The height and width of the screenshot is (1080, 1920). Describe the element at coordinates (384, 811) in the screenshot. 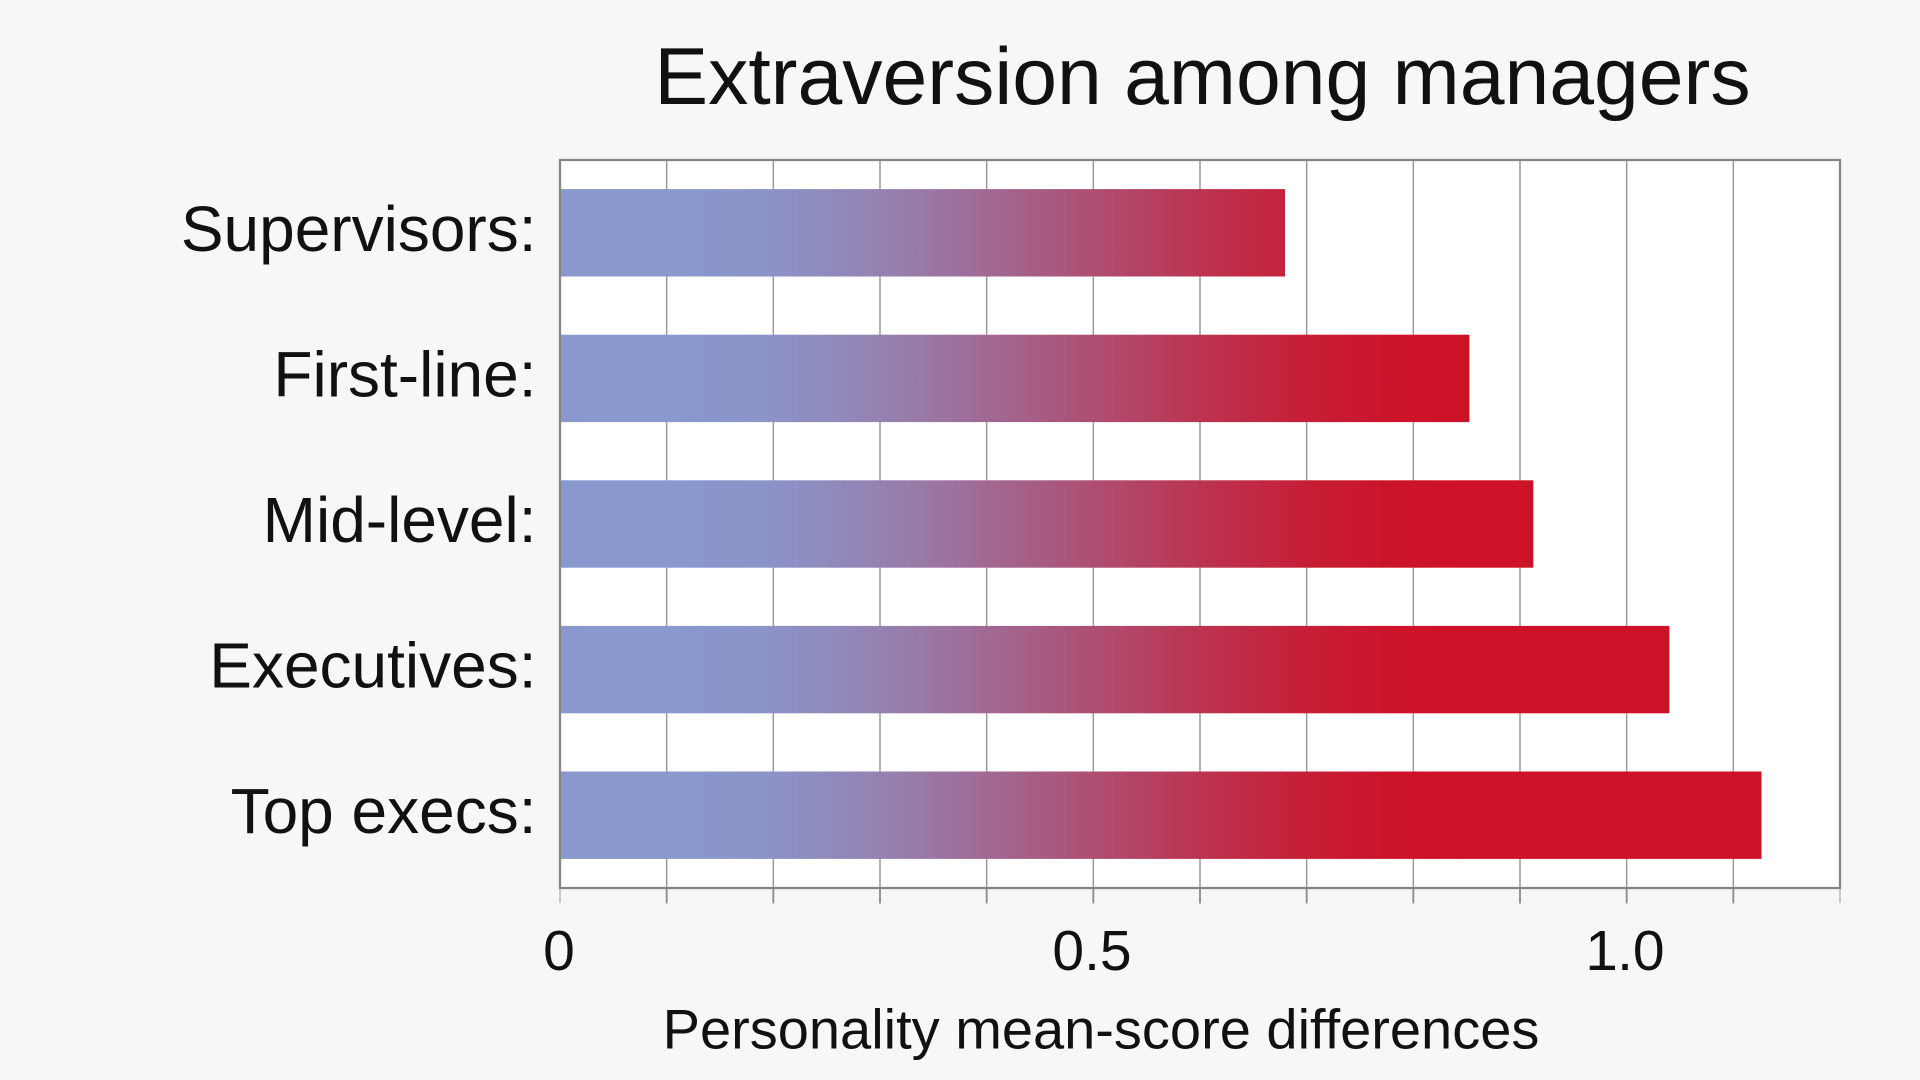

I see `svg-text: Top execs:` at that location.